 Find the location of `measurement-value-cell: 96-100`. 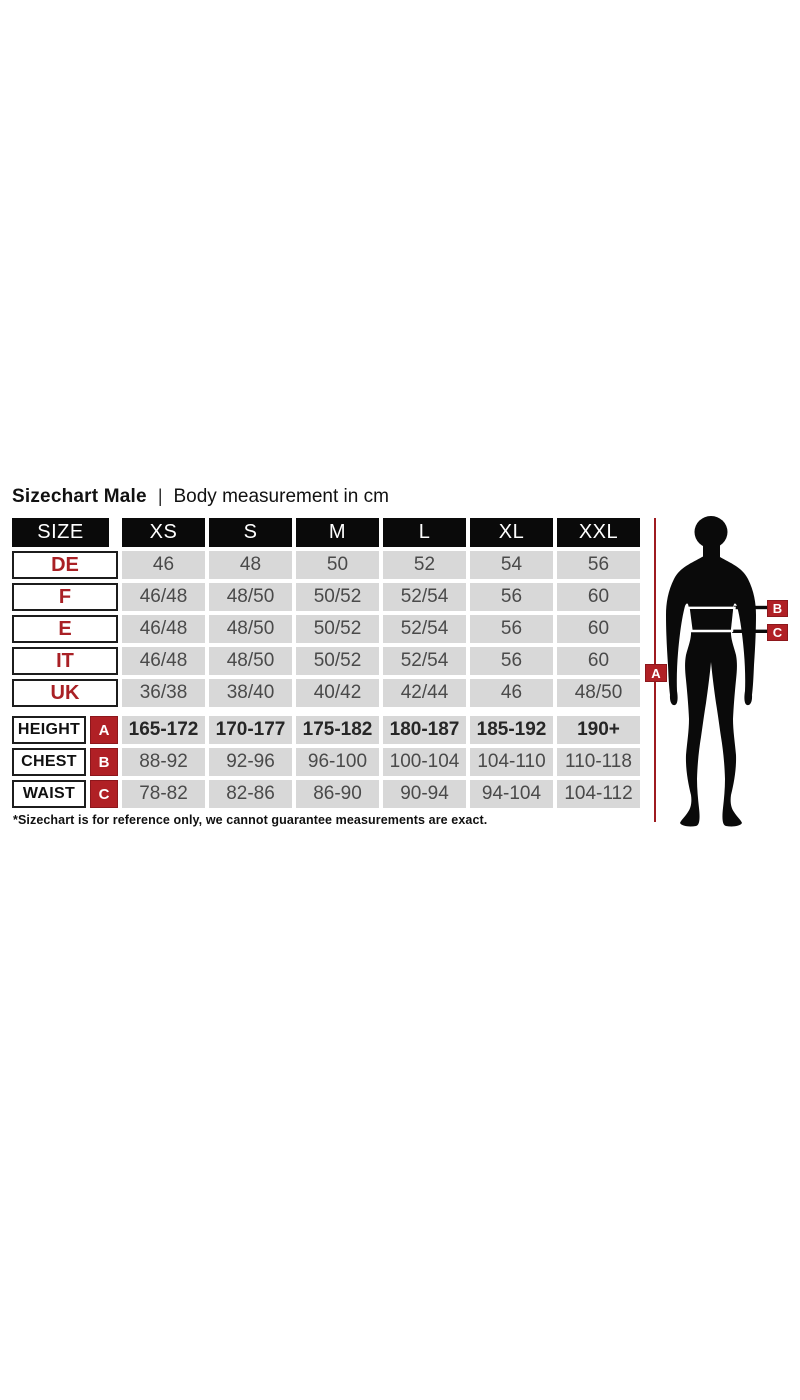

measurement-value-cell: 96-100 is located at coordinates (337, 762).